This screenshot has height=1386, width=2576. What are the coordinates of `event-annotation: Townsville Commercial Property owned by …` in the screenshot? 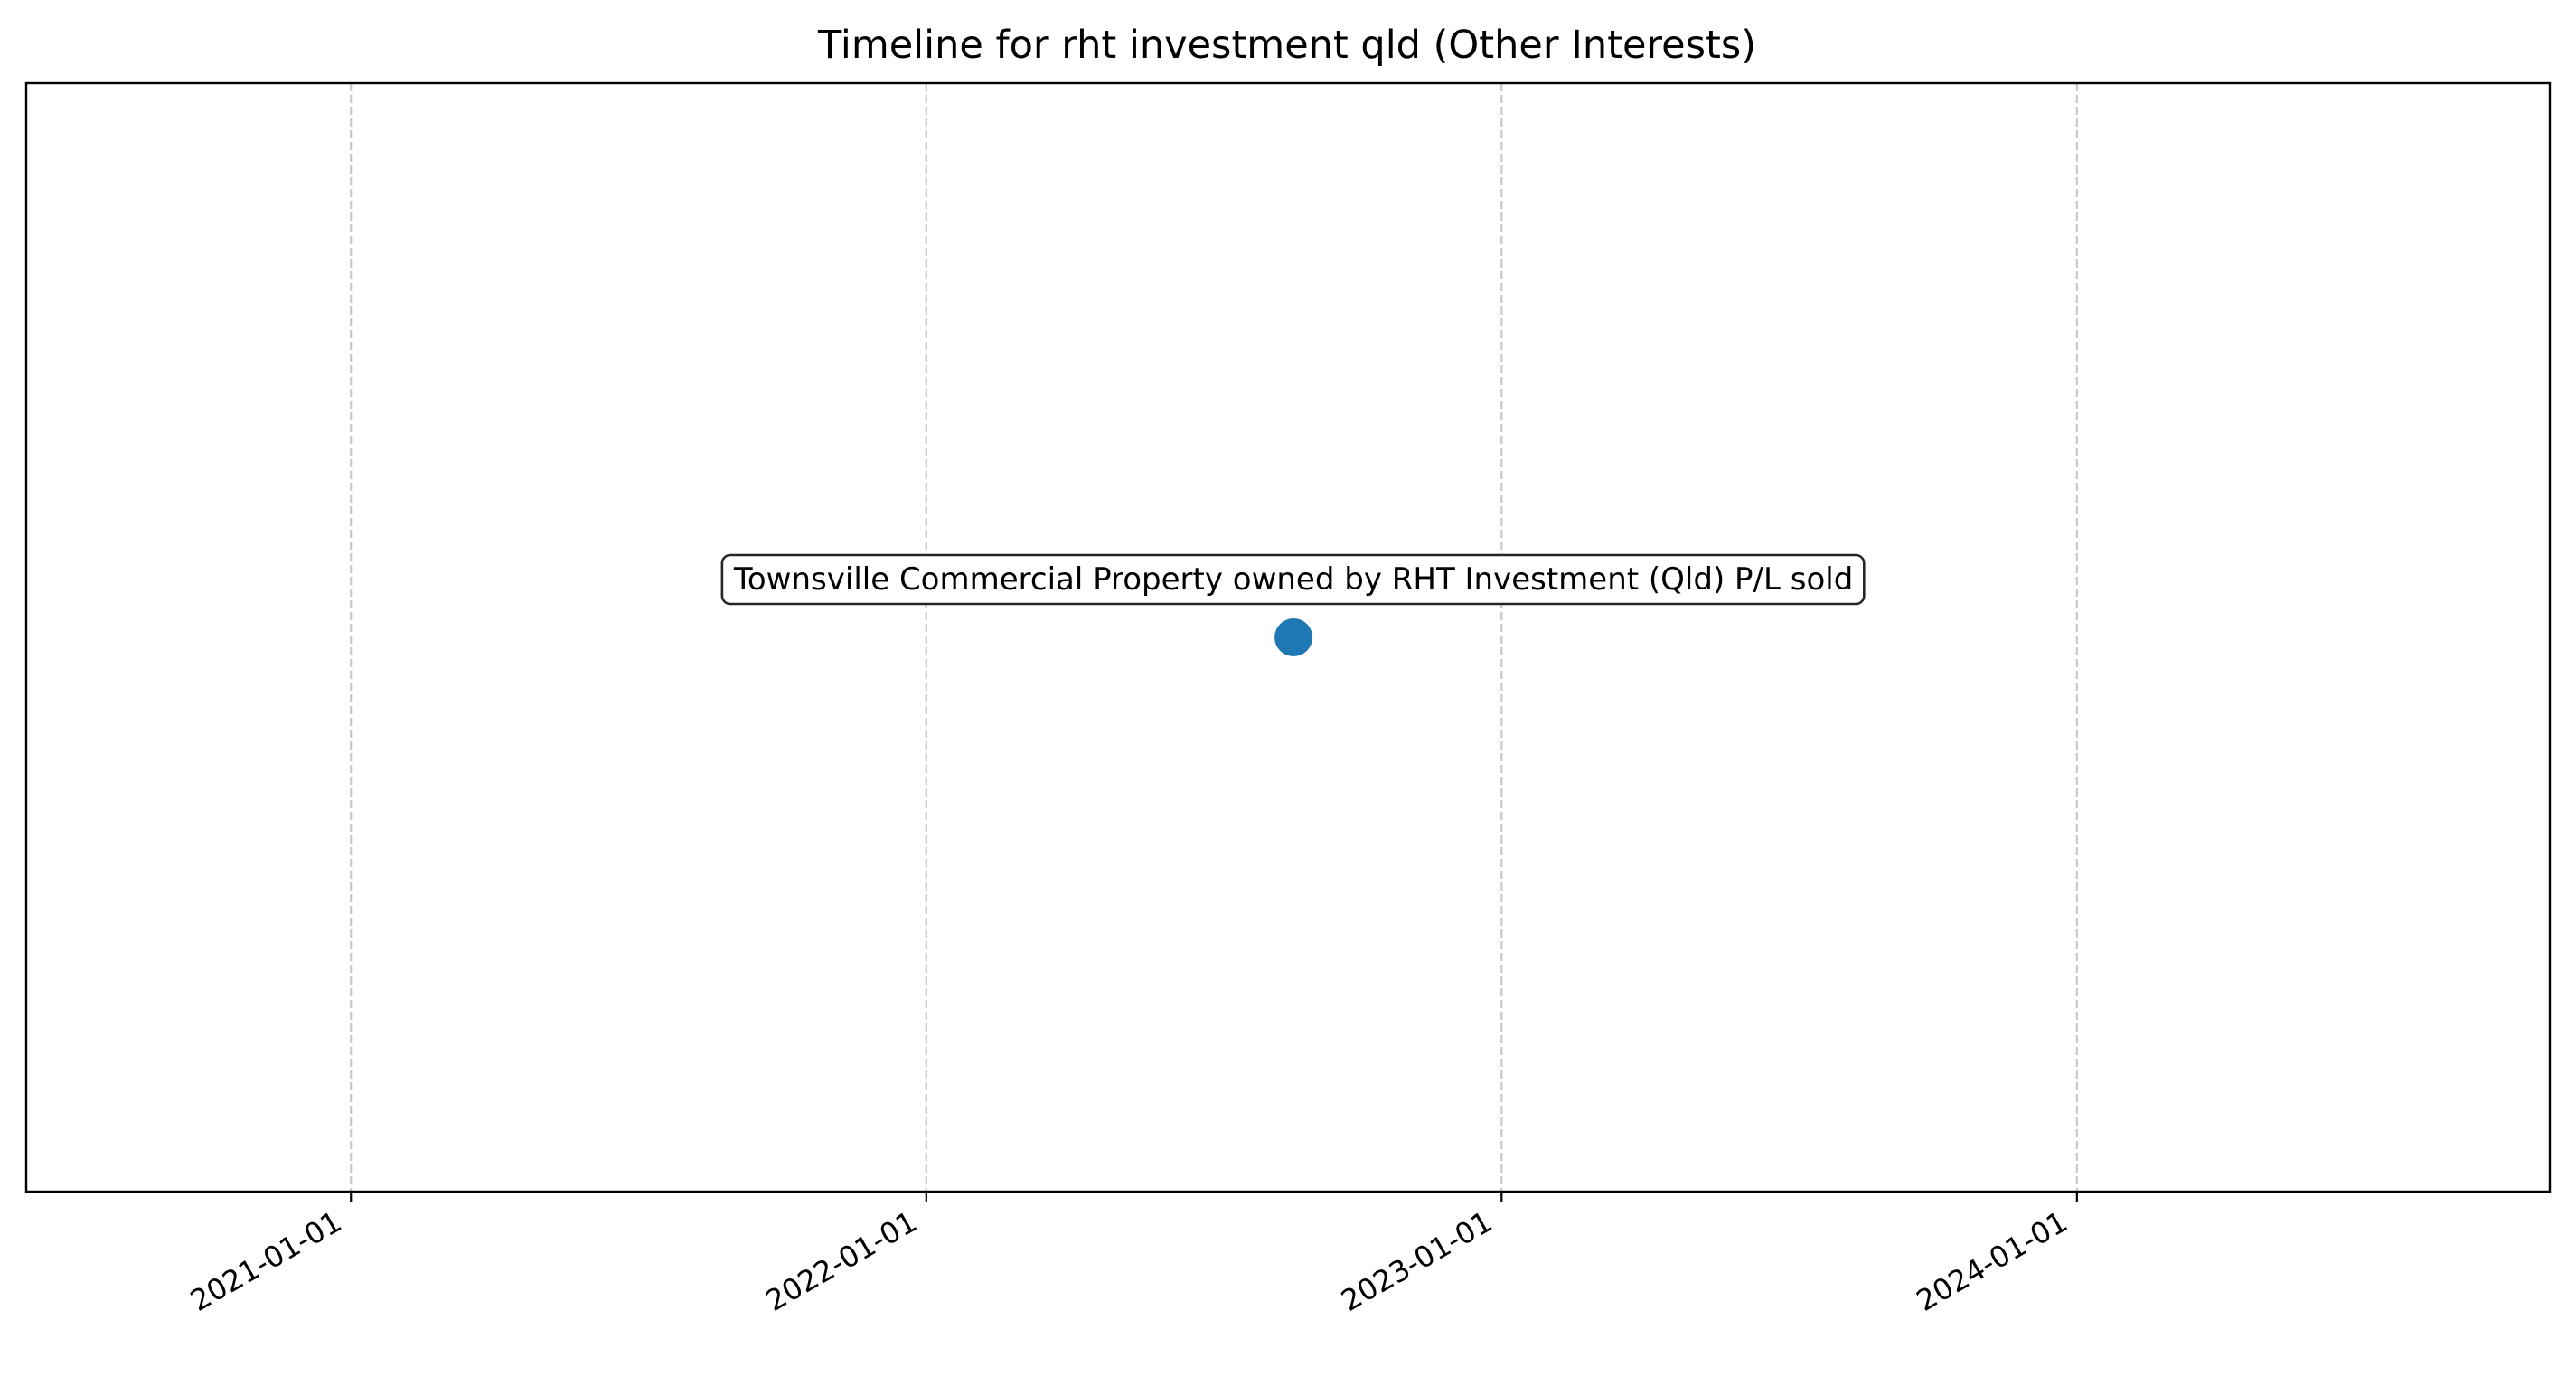 It's located at (1293, 579).